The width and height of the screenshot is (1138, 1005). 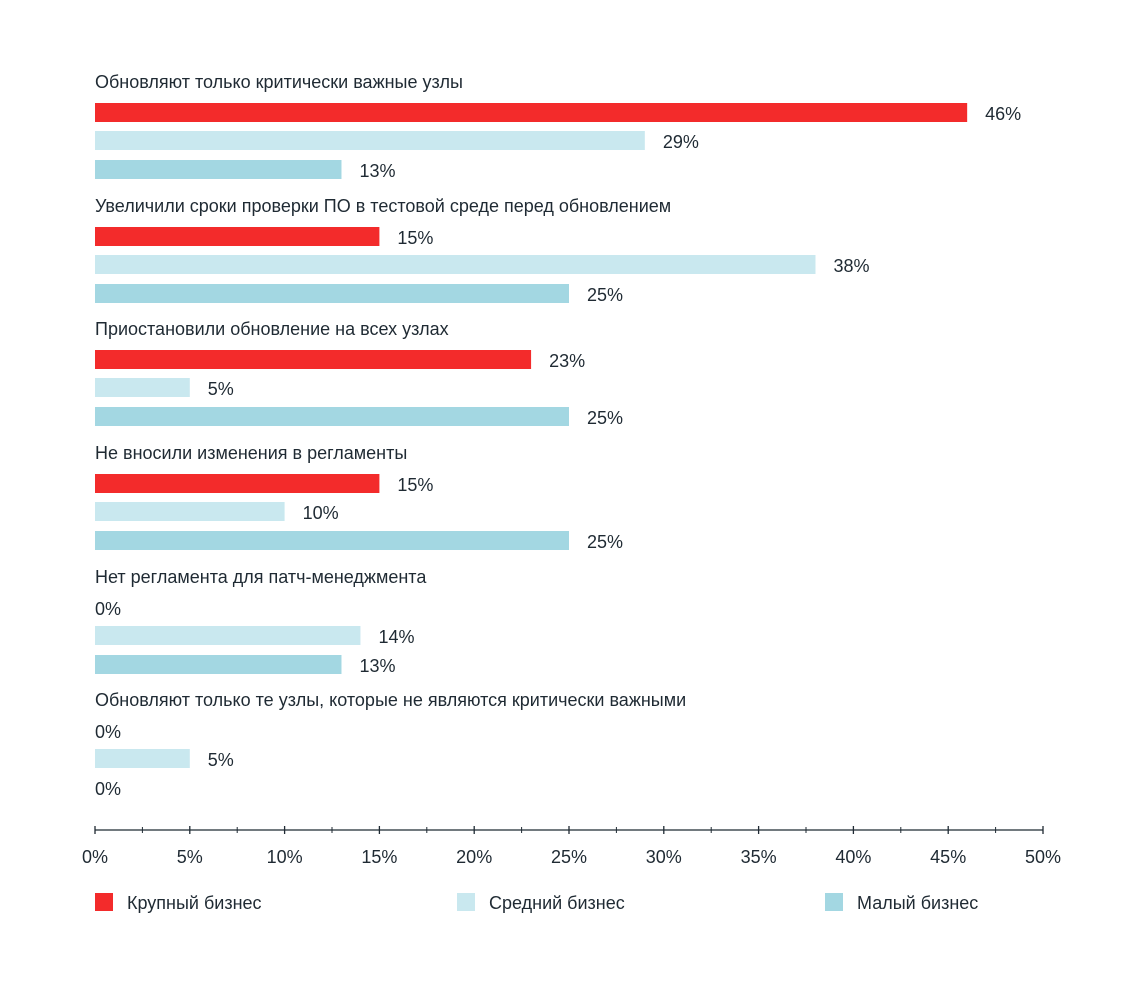 I want to click on data-label: 38%, so click(x=851, y=266).